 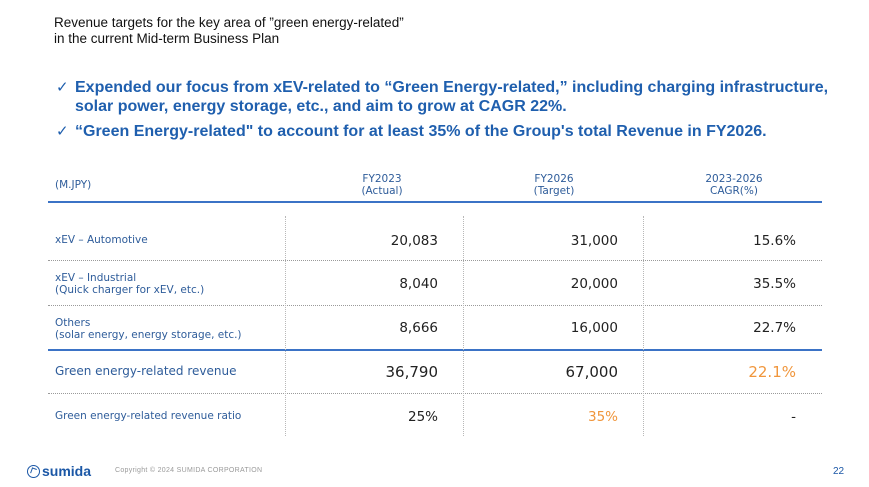 I want to click on page-number: 22, so click(x=839, y=471).